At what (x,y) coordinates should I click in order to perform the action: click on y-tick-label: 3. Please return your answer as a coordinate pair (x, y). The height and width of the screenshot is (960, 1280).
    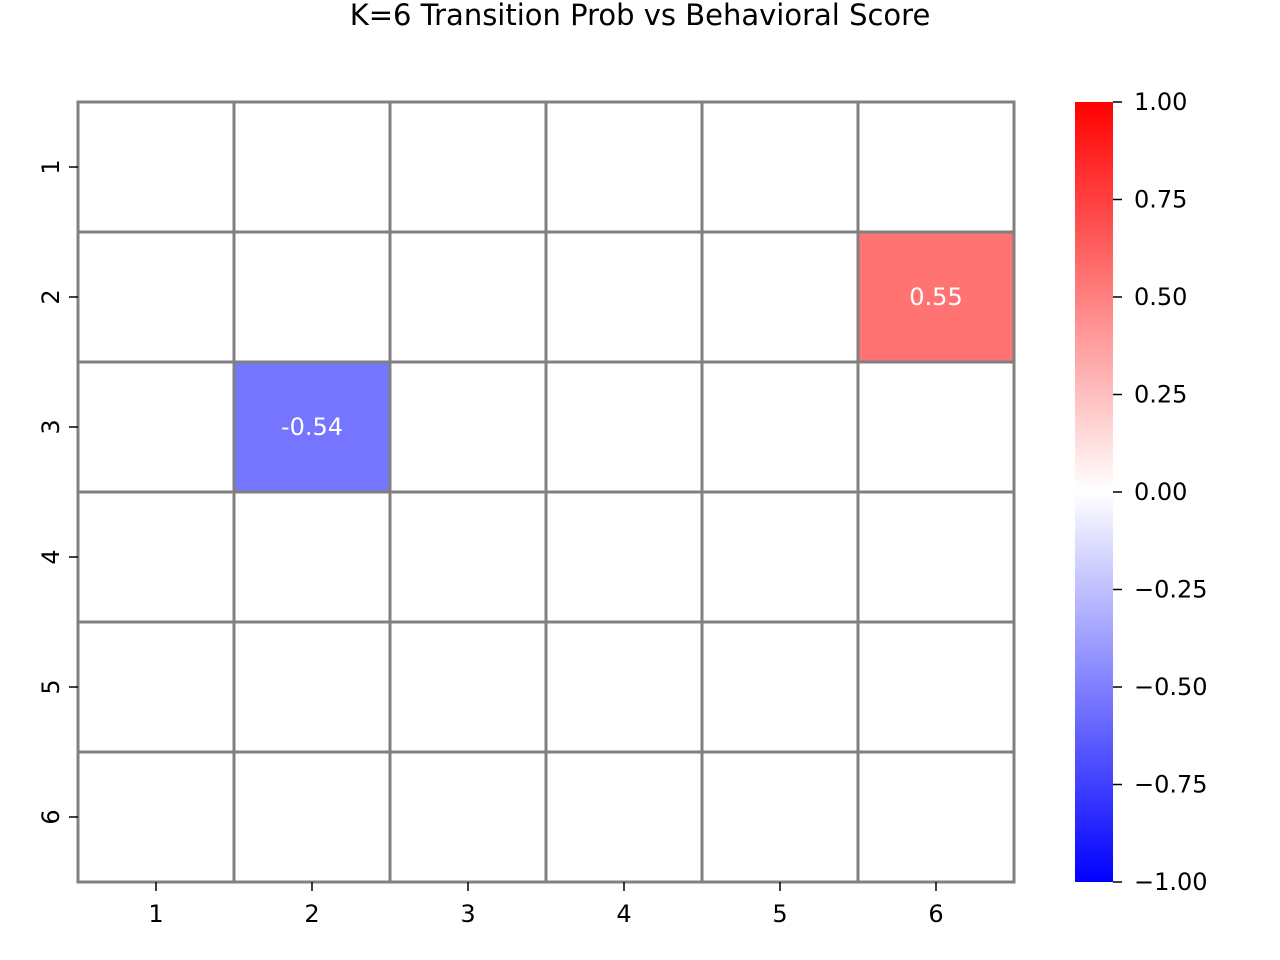
    Looking at the image, I should click on (51, 426).